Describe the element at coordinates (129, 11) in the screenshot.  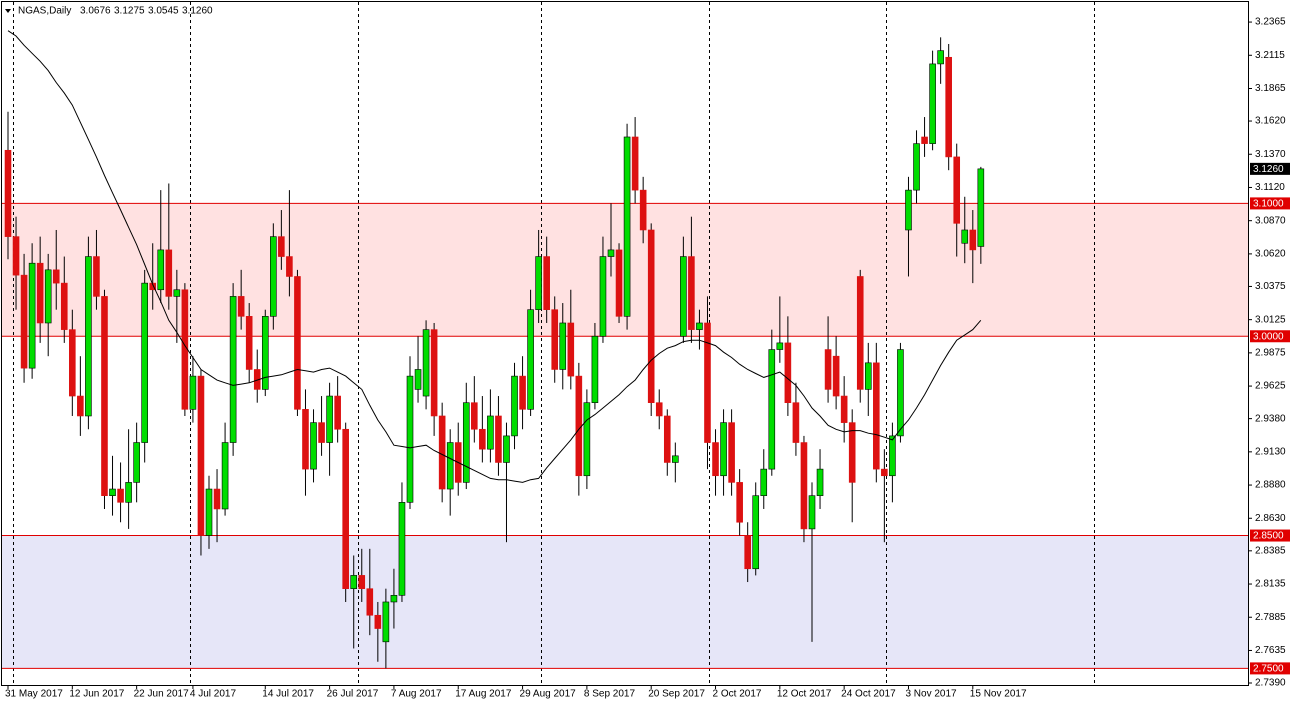
I see `header-high: 3.1275` at that location.